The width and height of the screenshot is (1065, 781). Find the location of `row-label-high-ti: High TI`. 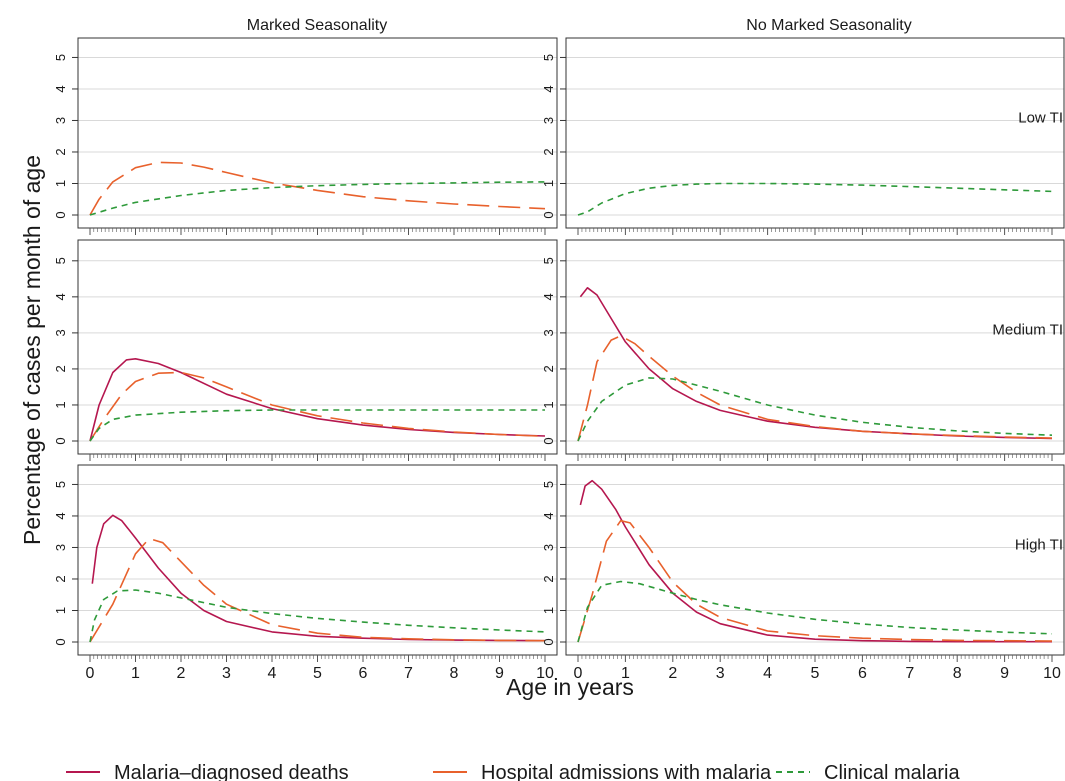

row-label-high-ti: High TI is located at coordinates (1039, 544).